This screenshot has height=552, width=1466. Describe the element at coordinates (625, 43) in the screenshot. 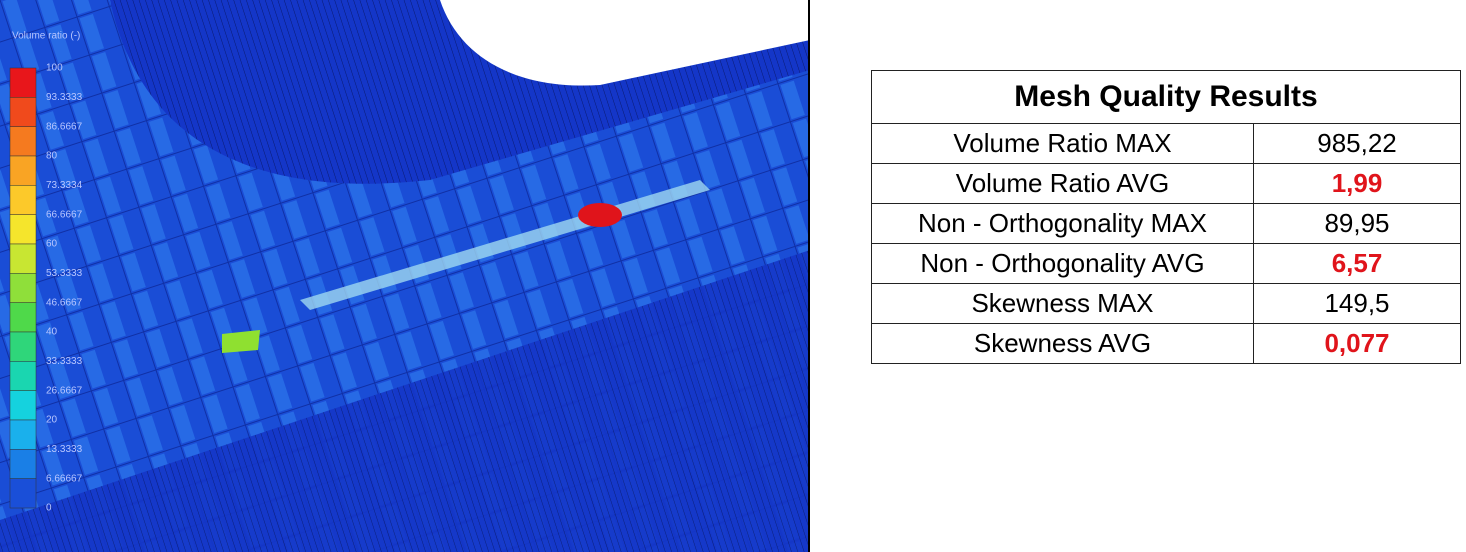

I see `void` at that location.